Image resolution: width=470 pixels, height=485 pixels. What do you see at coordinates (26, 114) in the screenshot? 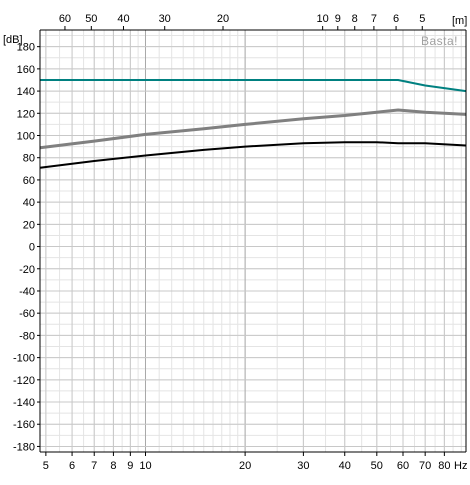
I see `y-tick-label: 120` at bounding box center [26, 114].